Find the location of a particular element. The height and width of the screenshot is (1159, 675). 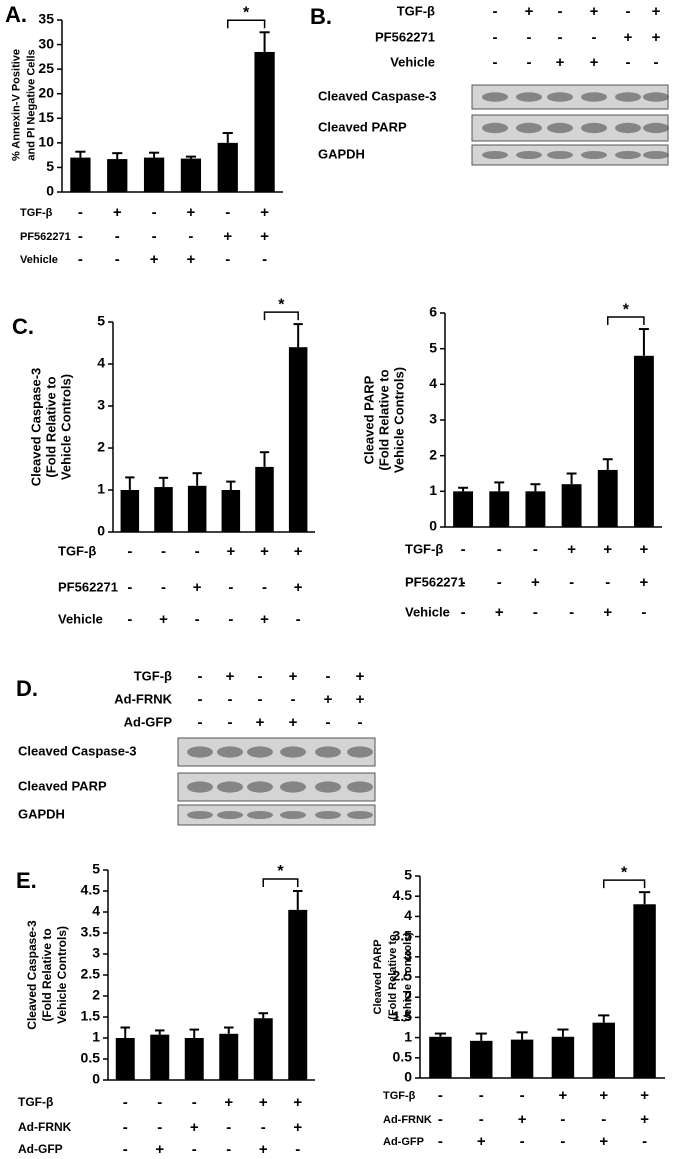

y-tick-label: 0.5 is located at coordinates (91, 1058).